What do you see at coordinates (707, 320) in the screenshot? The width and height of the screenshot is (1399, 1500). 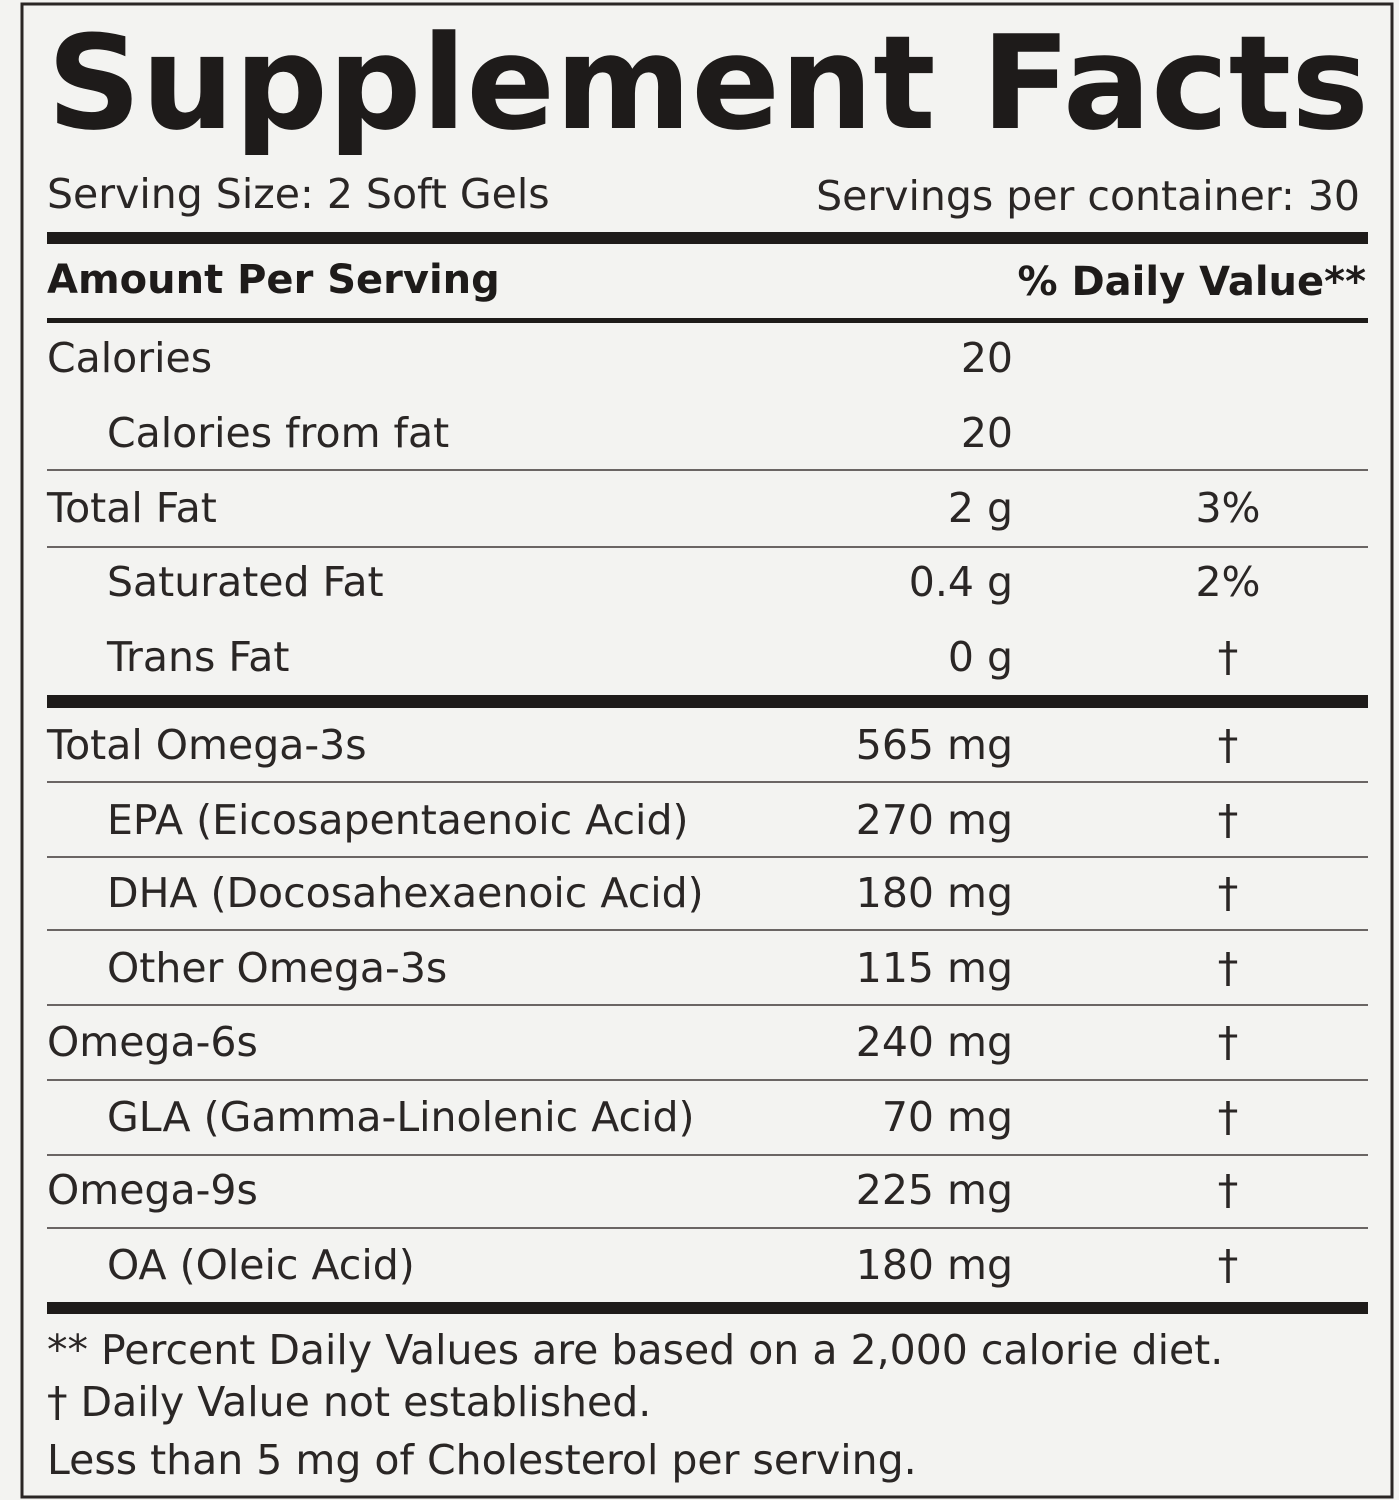 I see `rule-medium` at bounding box center [707, 320].